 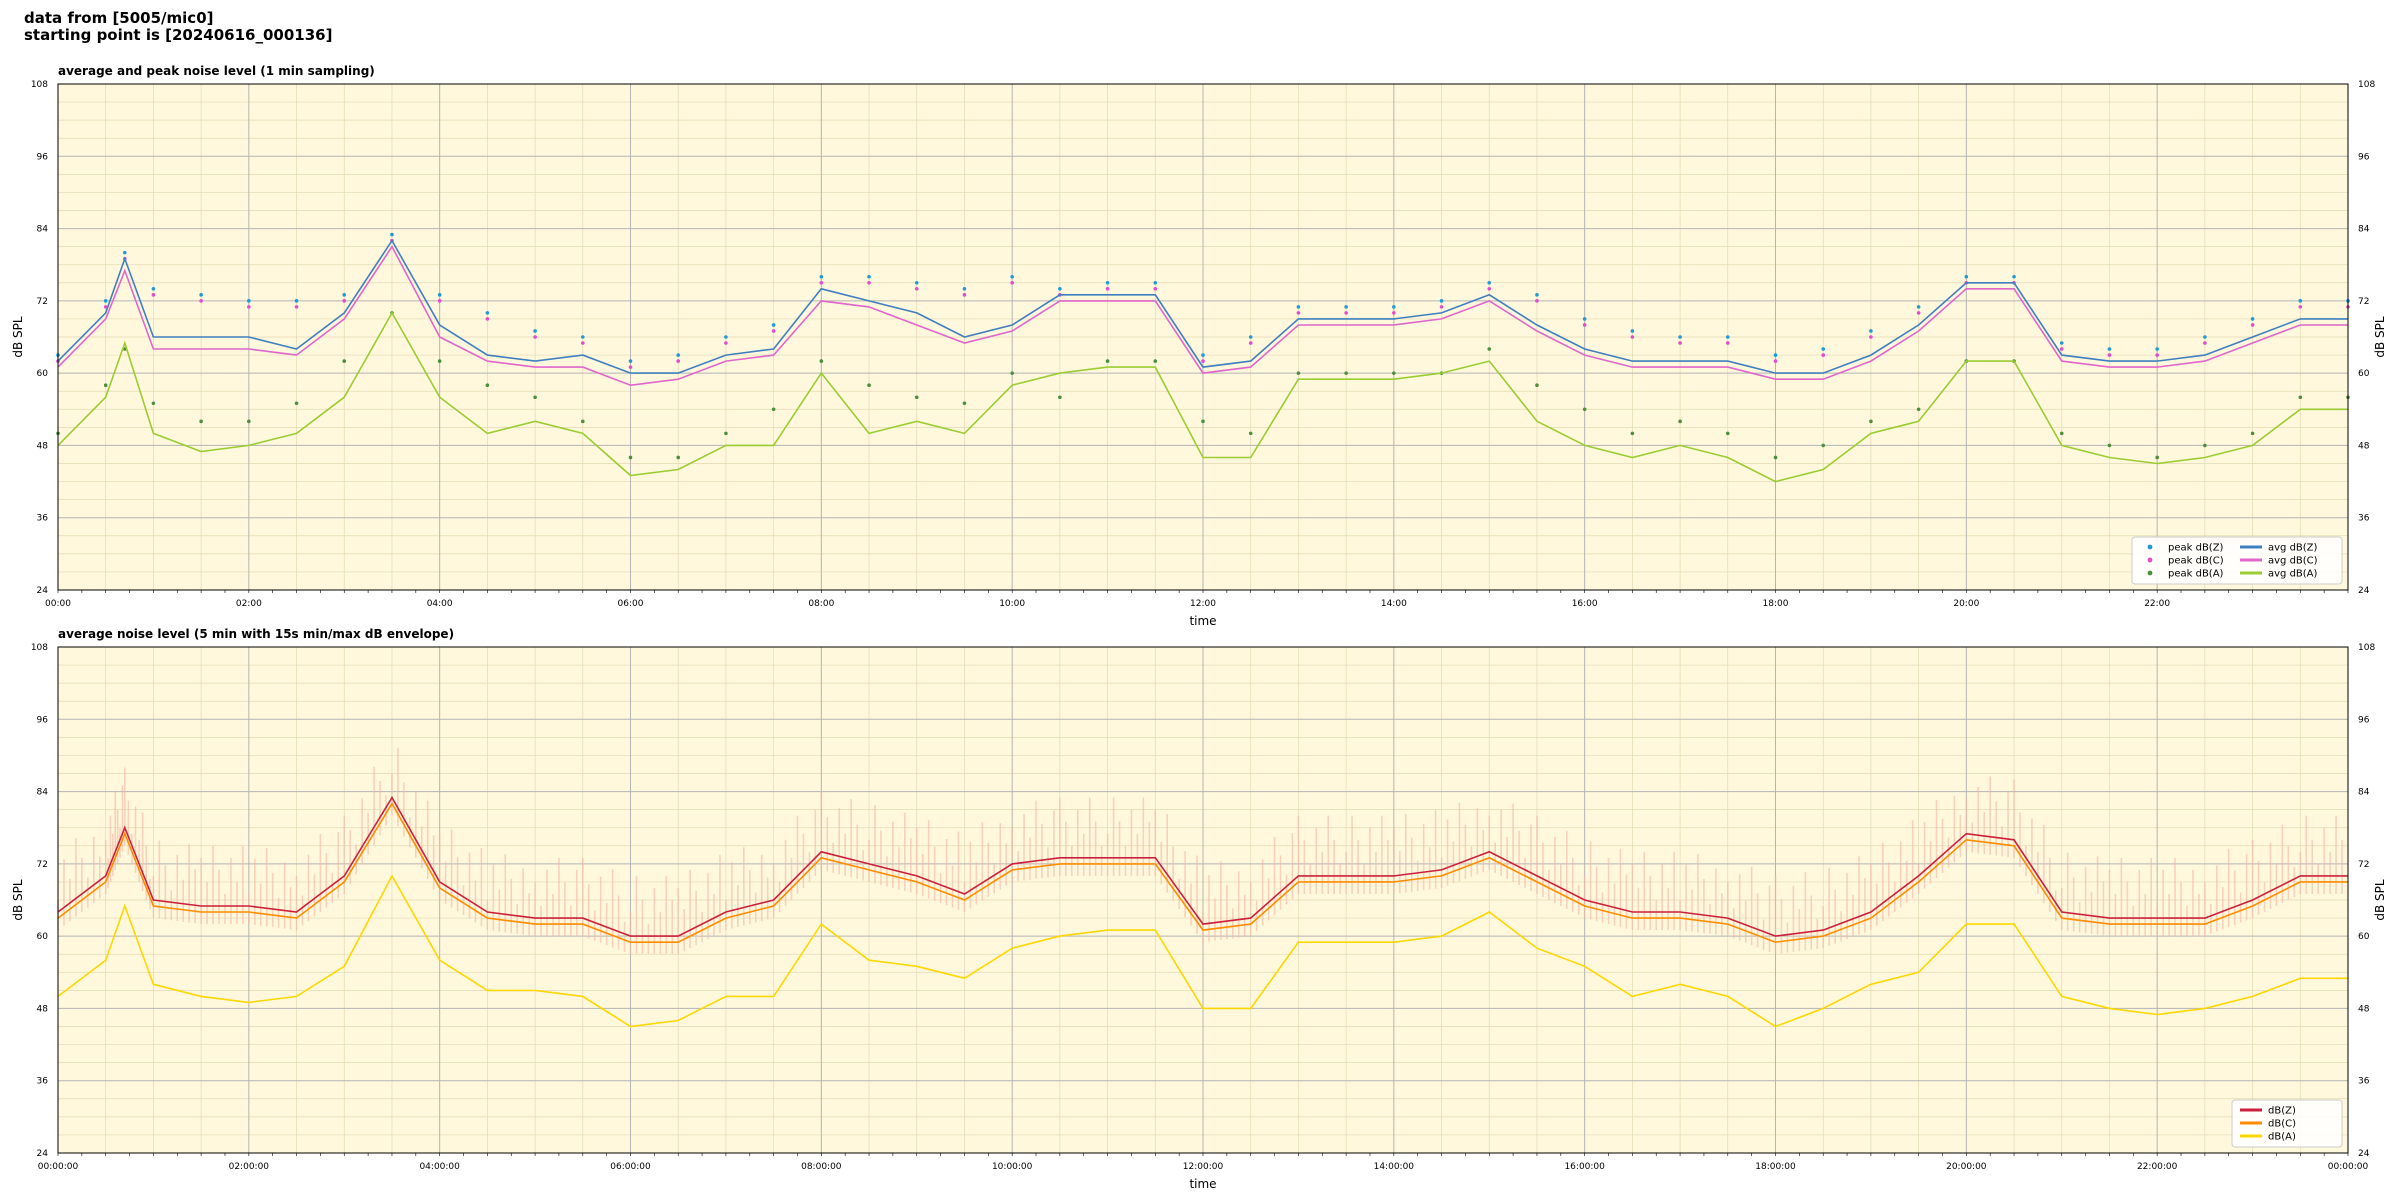 I want to click on header-start-line: starting point is [20240616_000136], so click(x=178, y=35).